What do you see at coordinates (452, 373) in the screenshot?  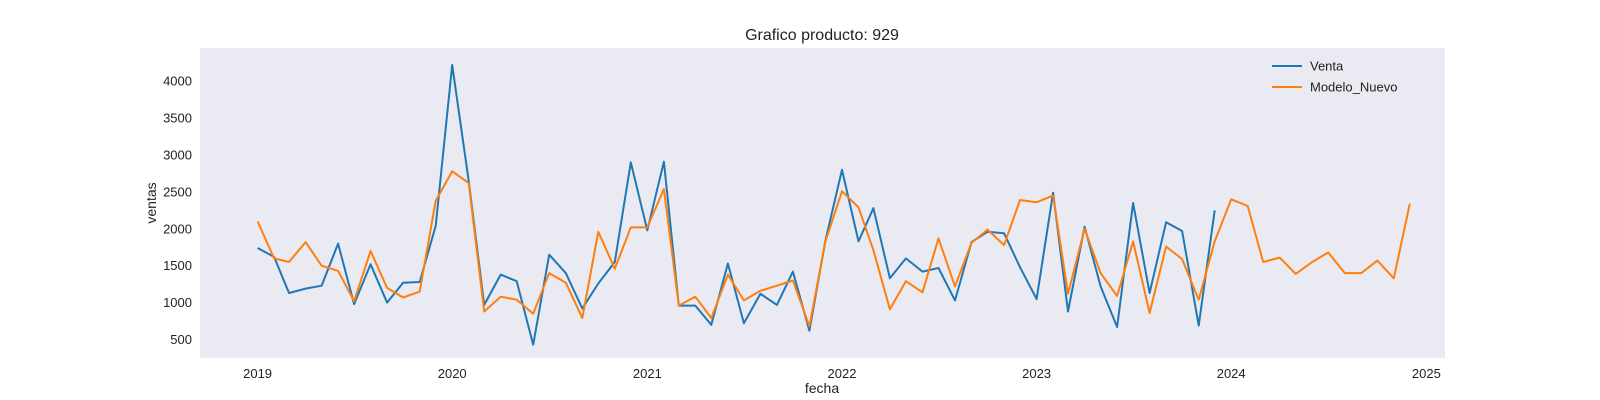 I see `x-tick-label: 2020` at bounding box center [452, 373].